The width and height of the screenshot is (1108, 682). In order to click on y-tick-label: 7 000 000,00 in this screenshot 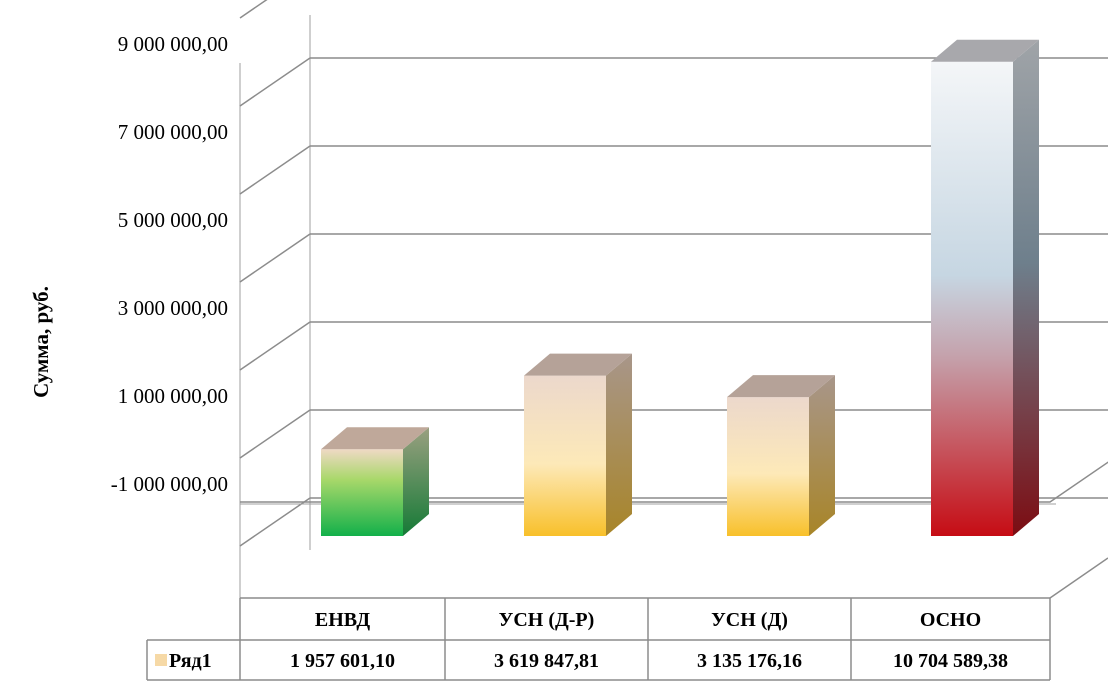, I will do `click(173, 132)`.